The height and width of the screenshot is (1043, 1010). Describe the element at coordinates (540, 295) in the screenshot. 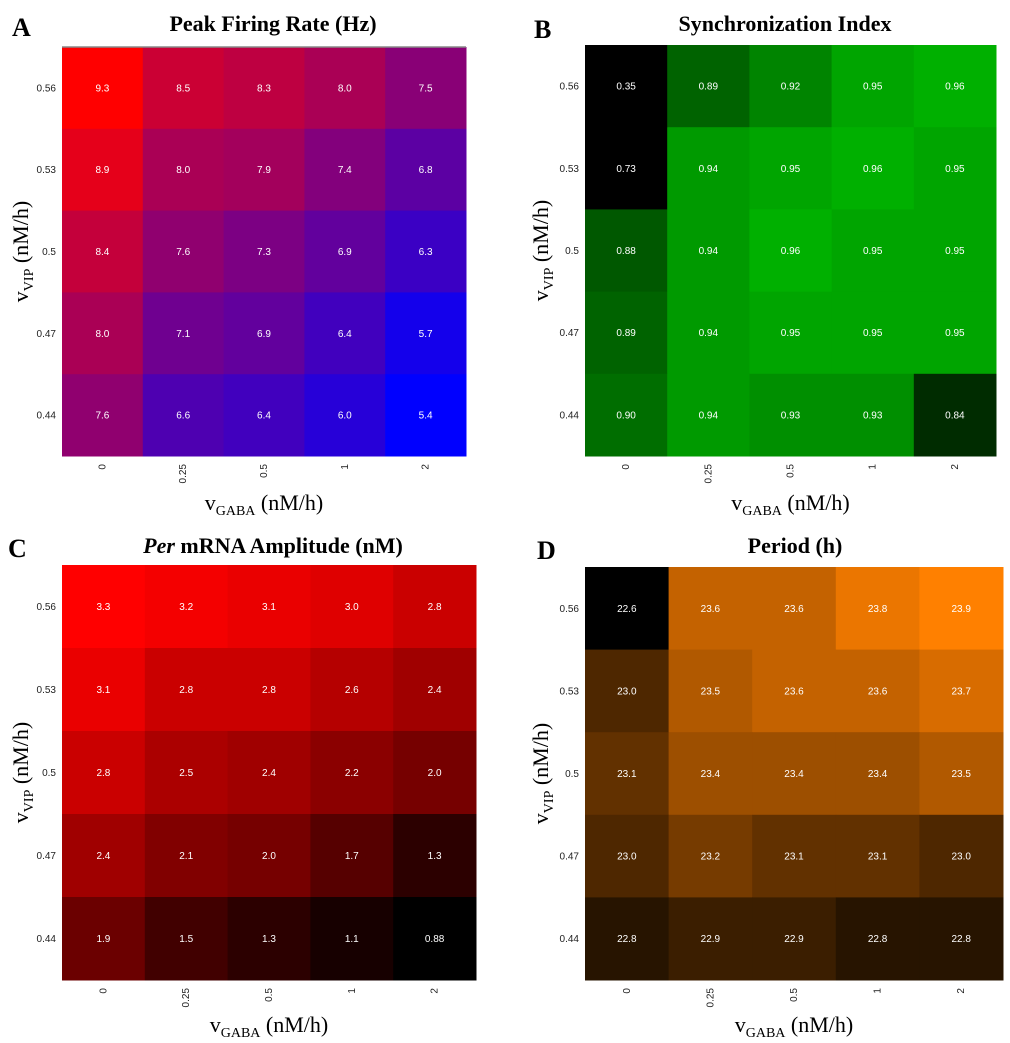

I see `y-axis-title-main: v` at that location.